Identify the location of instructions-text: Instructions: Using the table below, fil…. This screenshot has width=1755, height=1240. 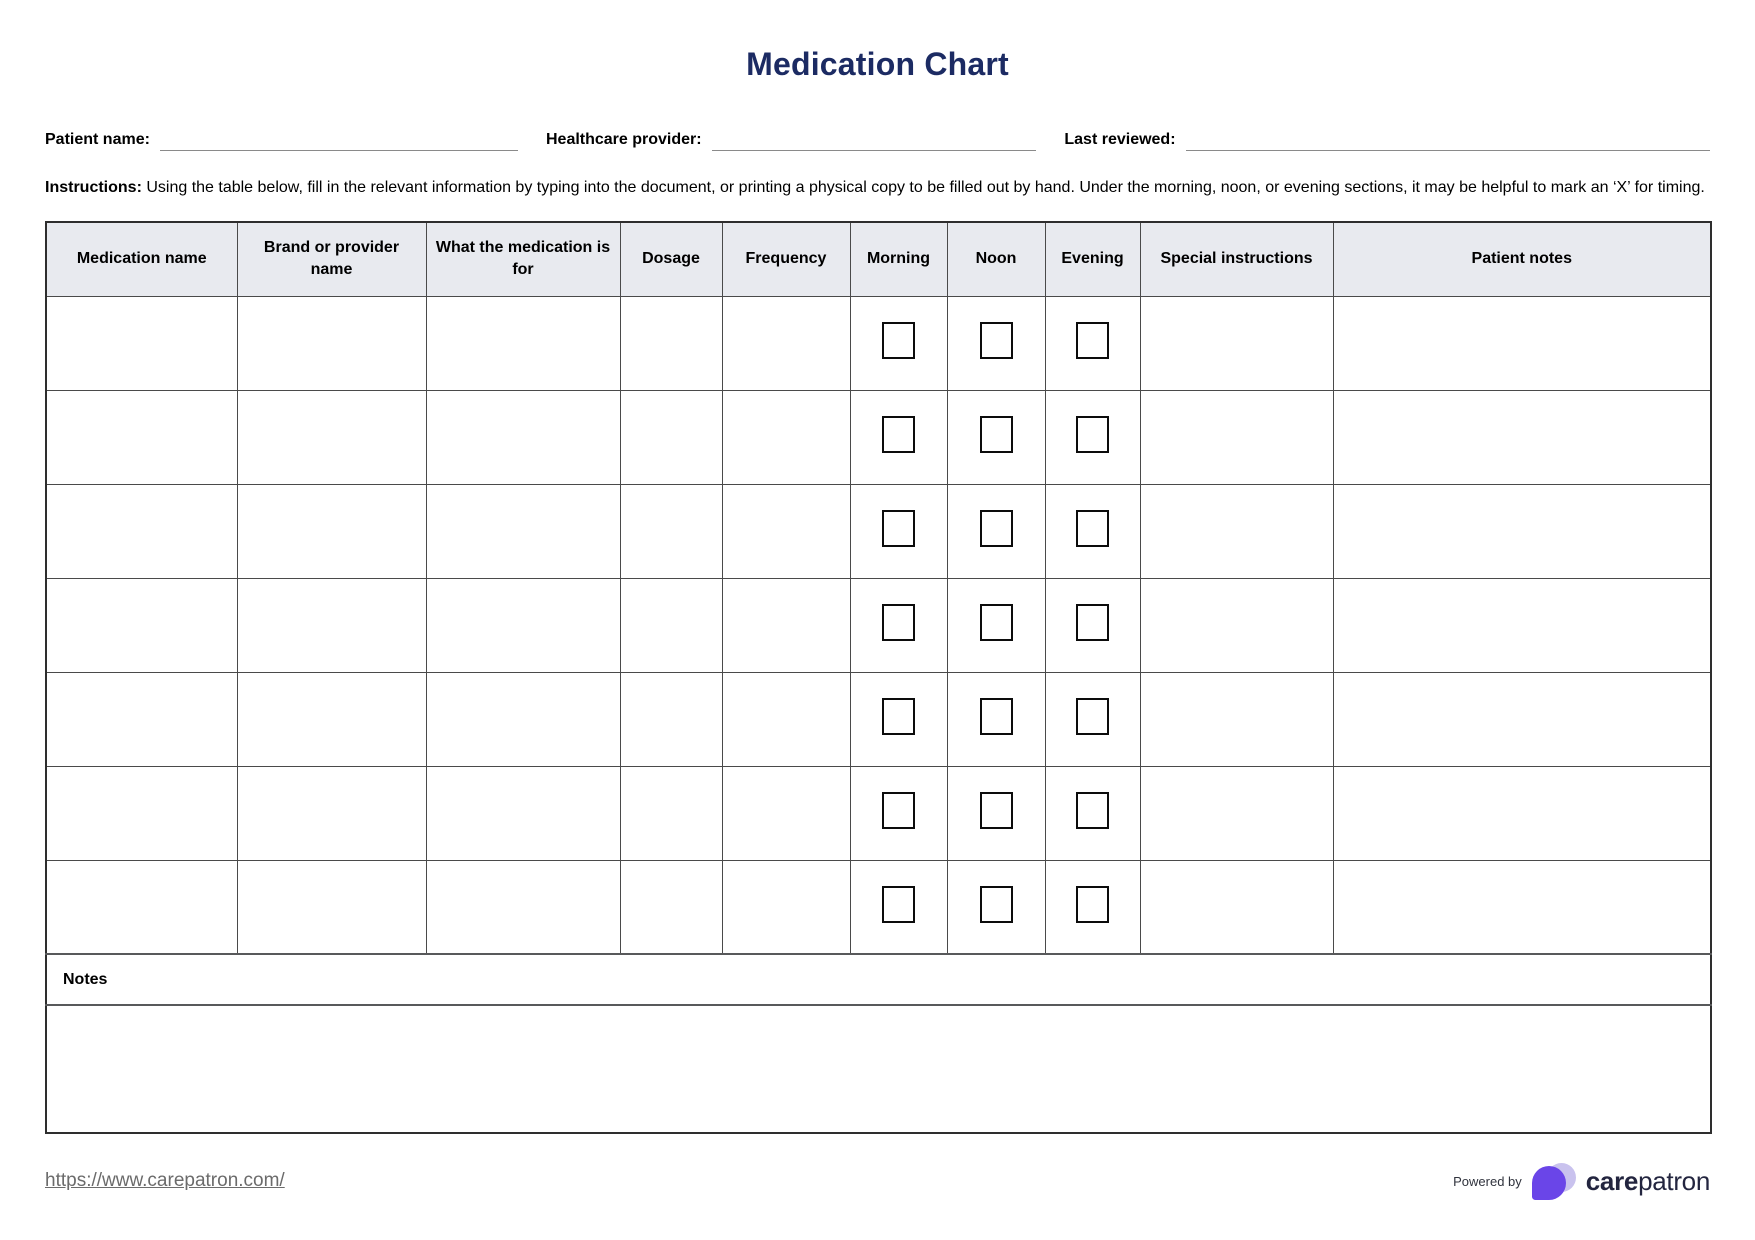
(877, 188).